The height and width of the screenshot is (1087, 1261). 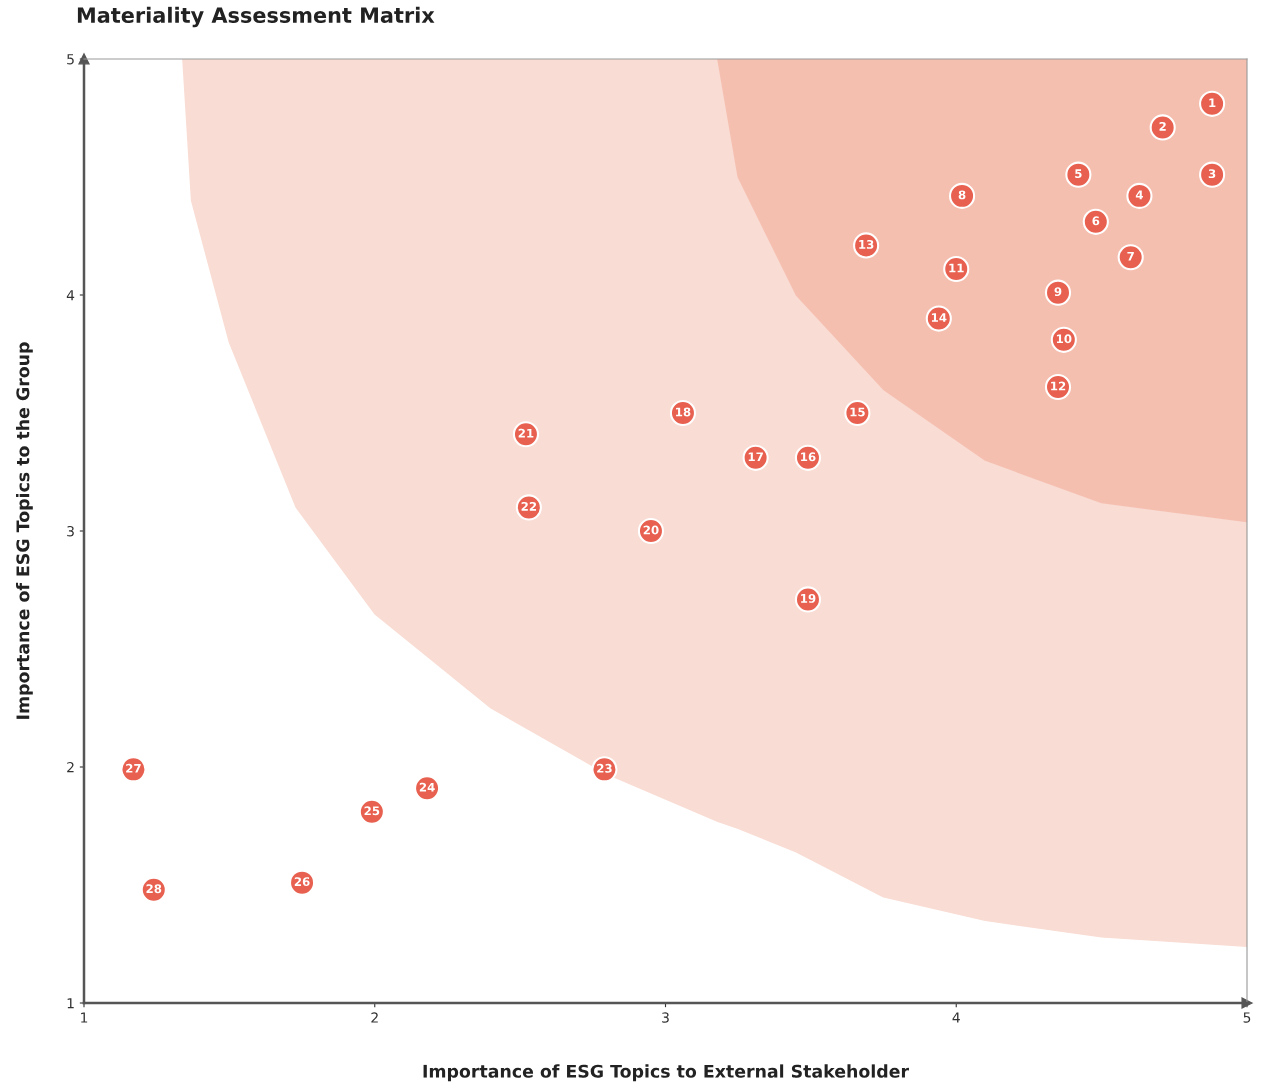 What do you see at coordinates (302, 882) in the screenshot?
I see `annotation: 26` at bounding box center [302, 882].